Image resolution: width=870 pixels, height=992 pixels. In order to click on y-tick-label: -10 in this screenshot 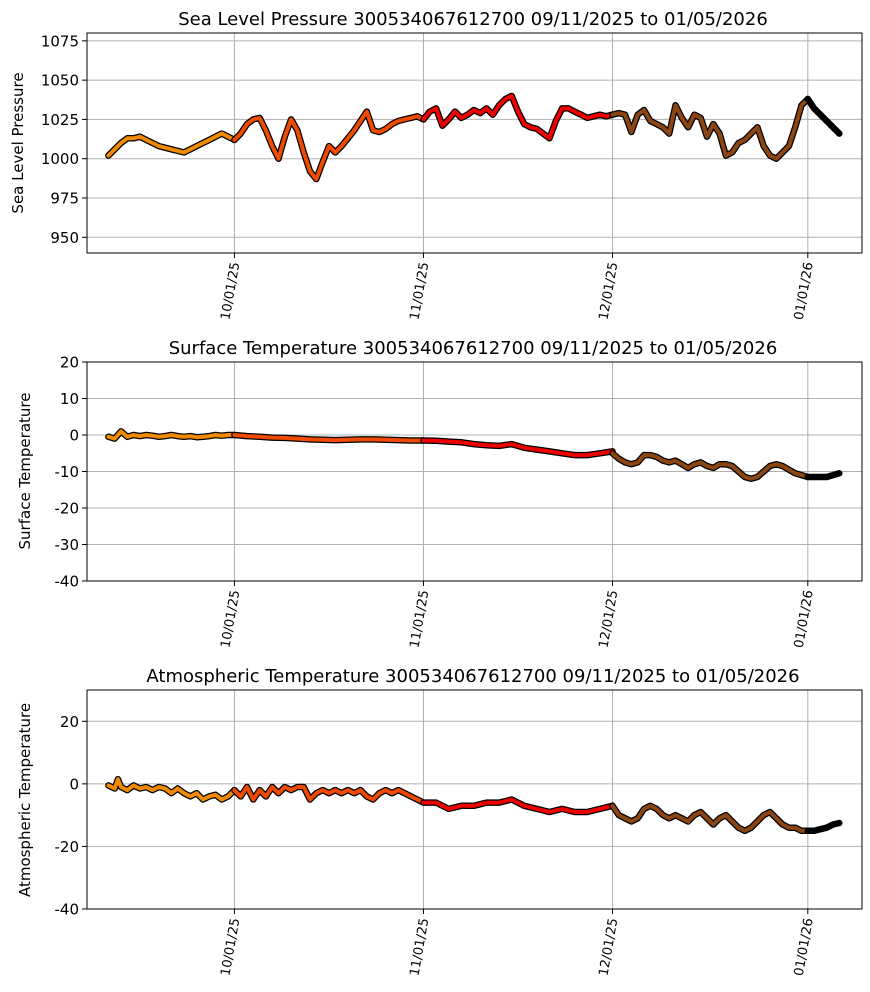, I will do `click(67, 472)`.